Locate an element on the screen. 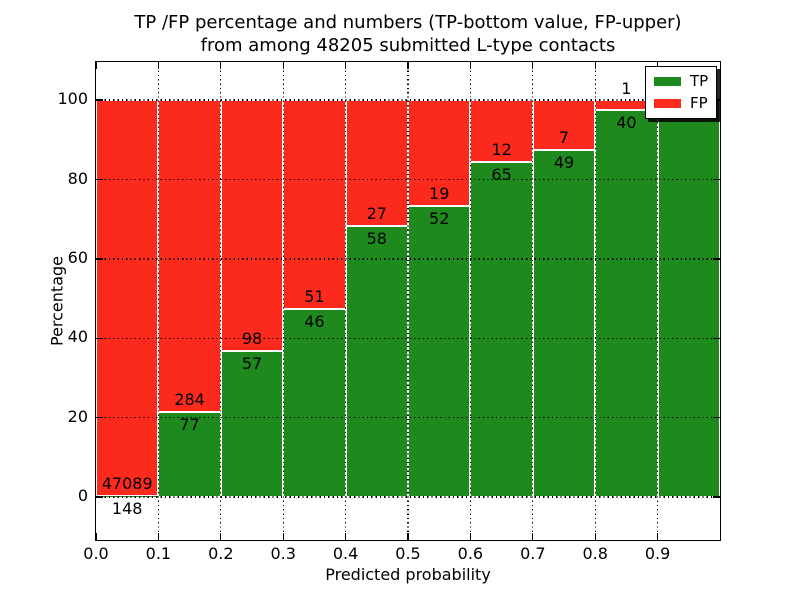 This screenshot has height=600, width=800. y-tick-label: 100 is located at coordinates (72, 99).